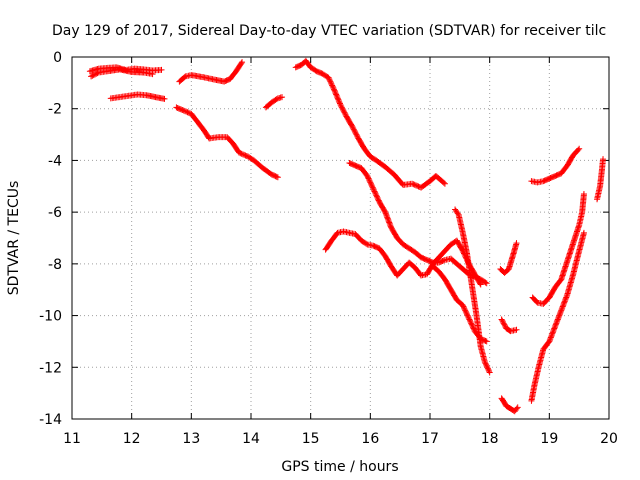 Image resolution: width=640 pixels, height=480 pixels. What do you see at coordinates (122, 73) in the screenshot?
I see `series-trace-b` at bounding box center [122, 73].